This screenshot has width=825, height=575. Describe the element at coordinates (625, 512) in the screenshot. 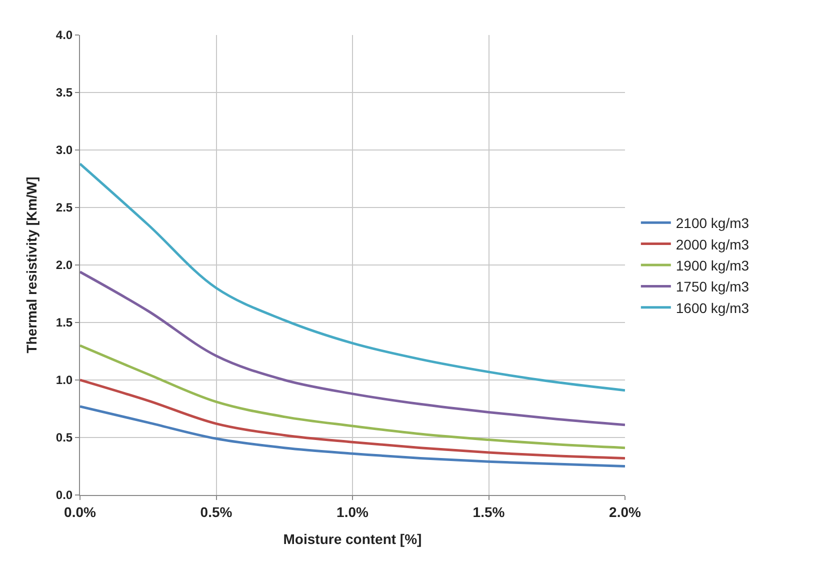

I see `x-tick-label: 2.0%` at that location.